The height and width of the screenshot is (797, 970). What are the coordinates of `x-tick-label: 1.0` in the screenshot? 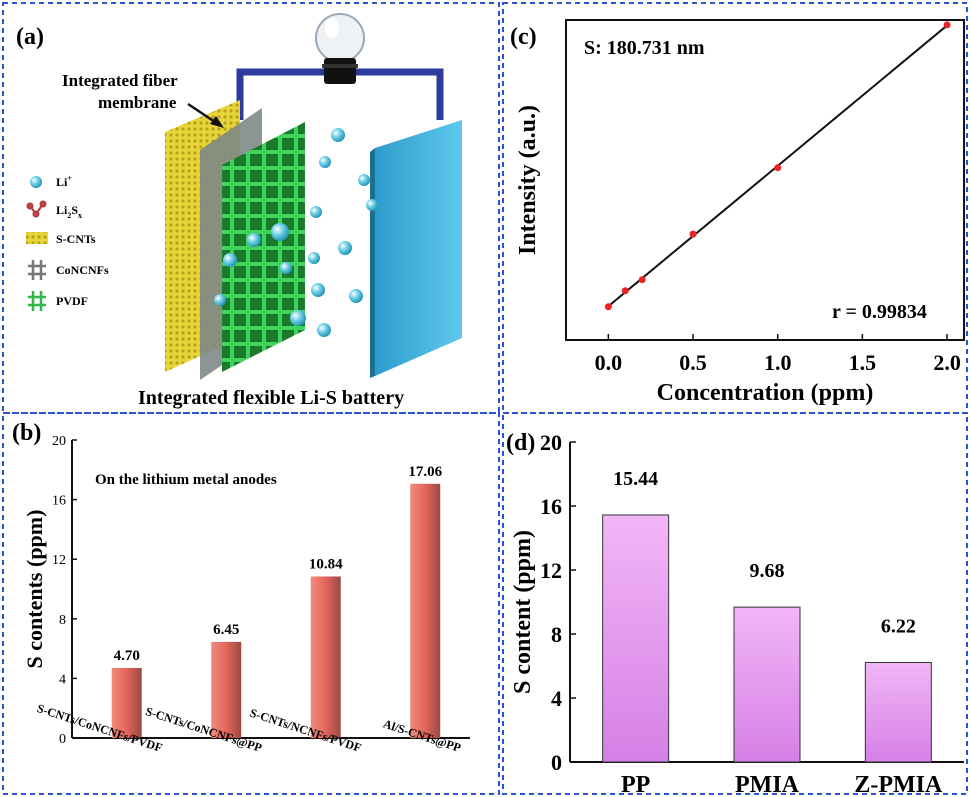 It's located at (778, 362).